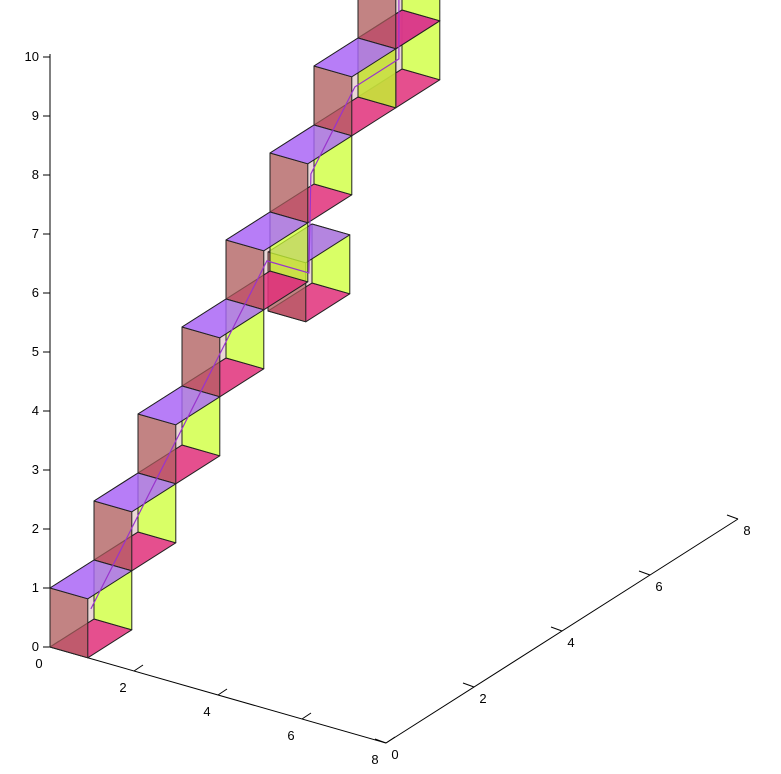 The height and width of the screenshot is (774, 781). I want to click on x-axis: 0 2 4 6 8, so click(215, 703).